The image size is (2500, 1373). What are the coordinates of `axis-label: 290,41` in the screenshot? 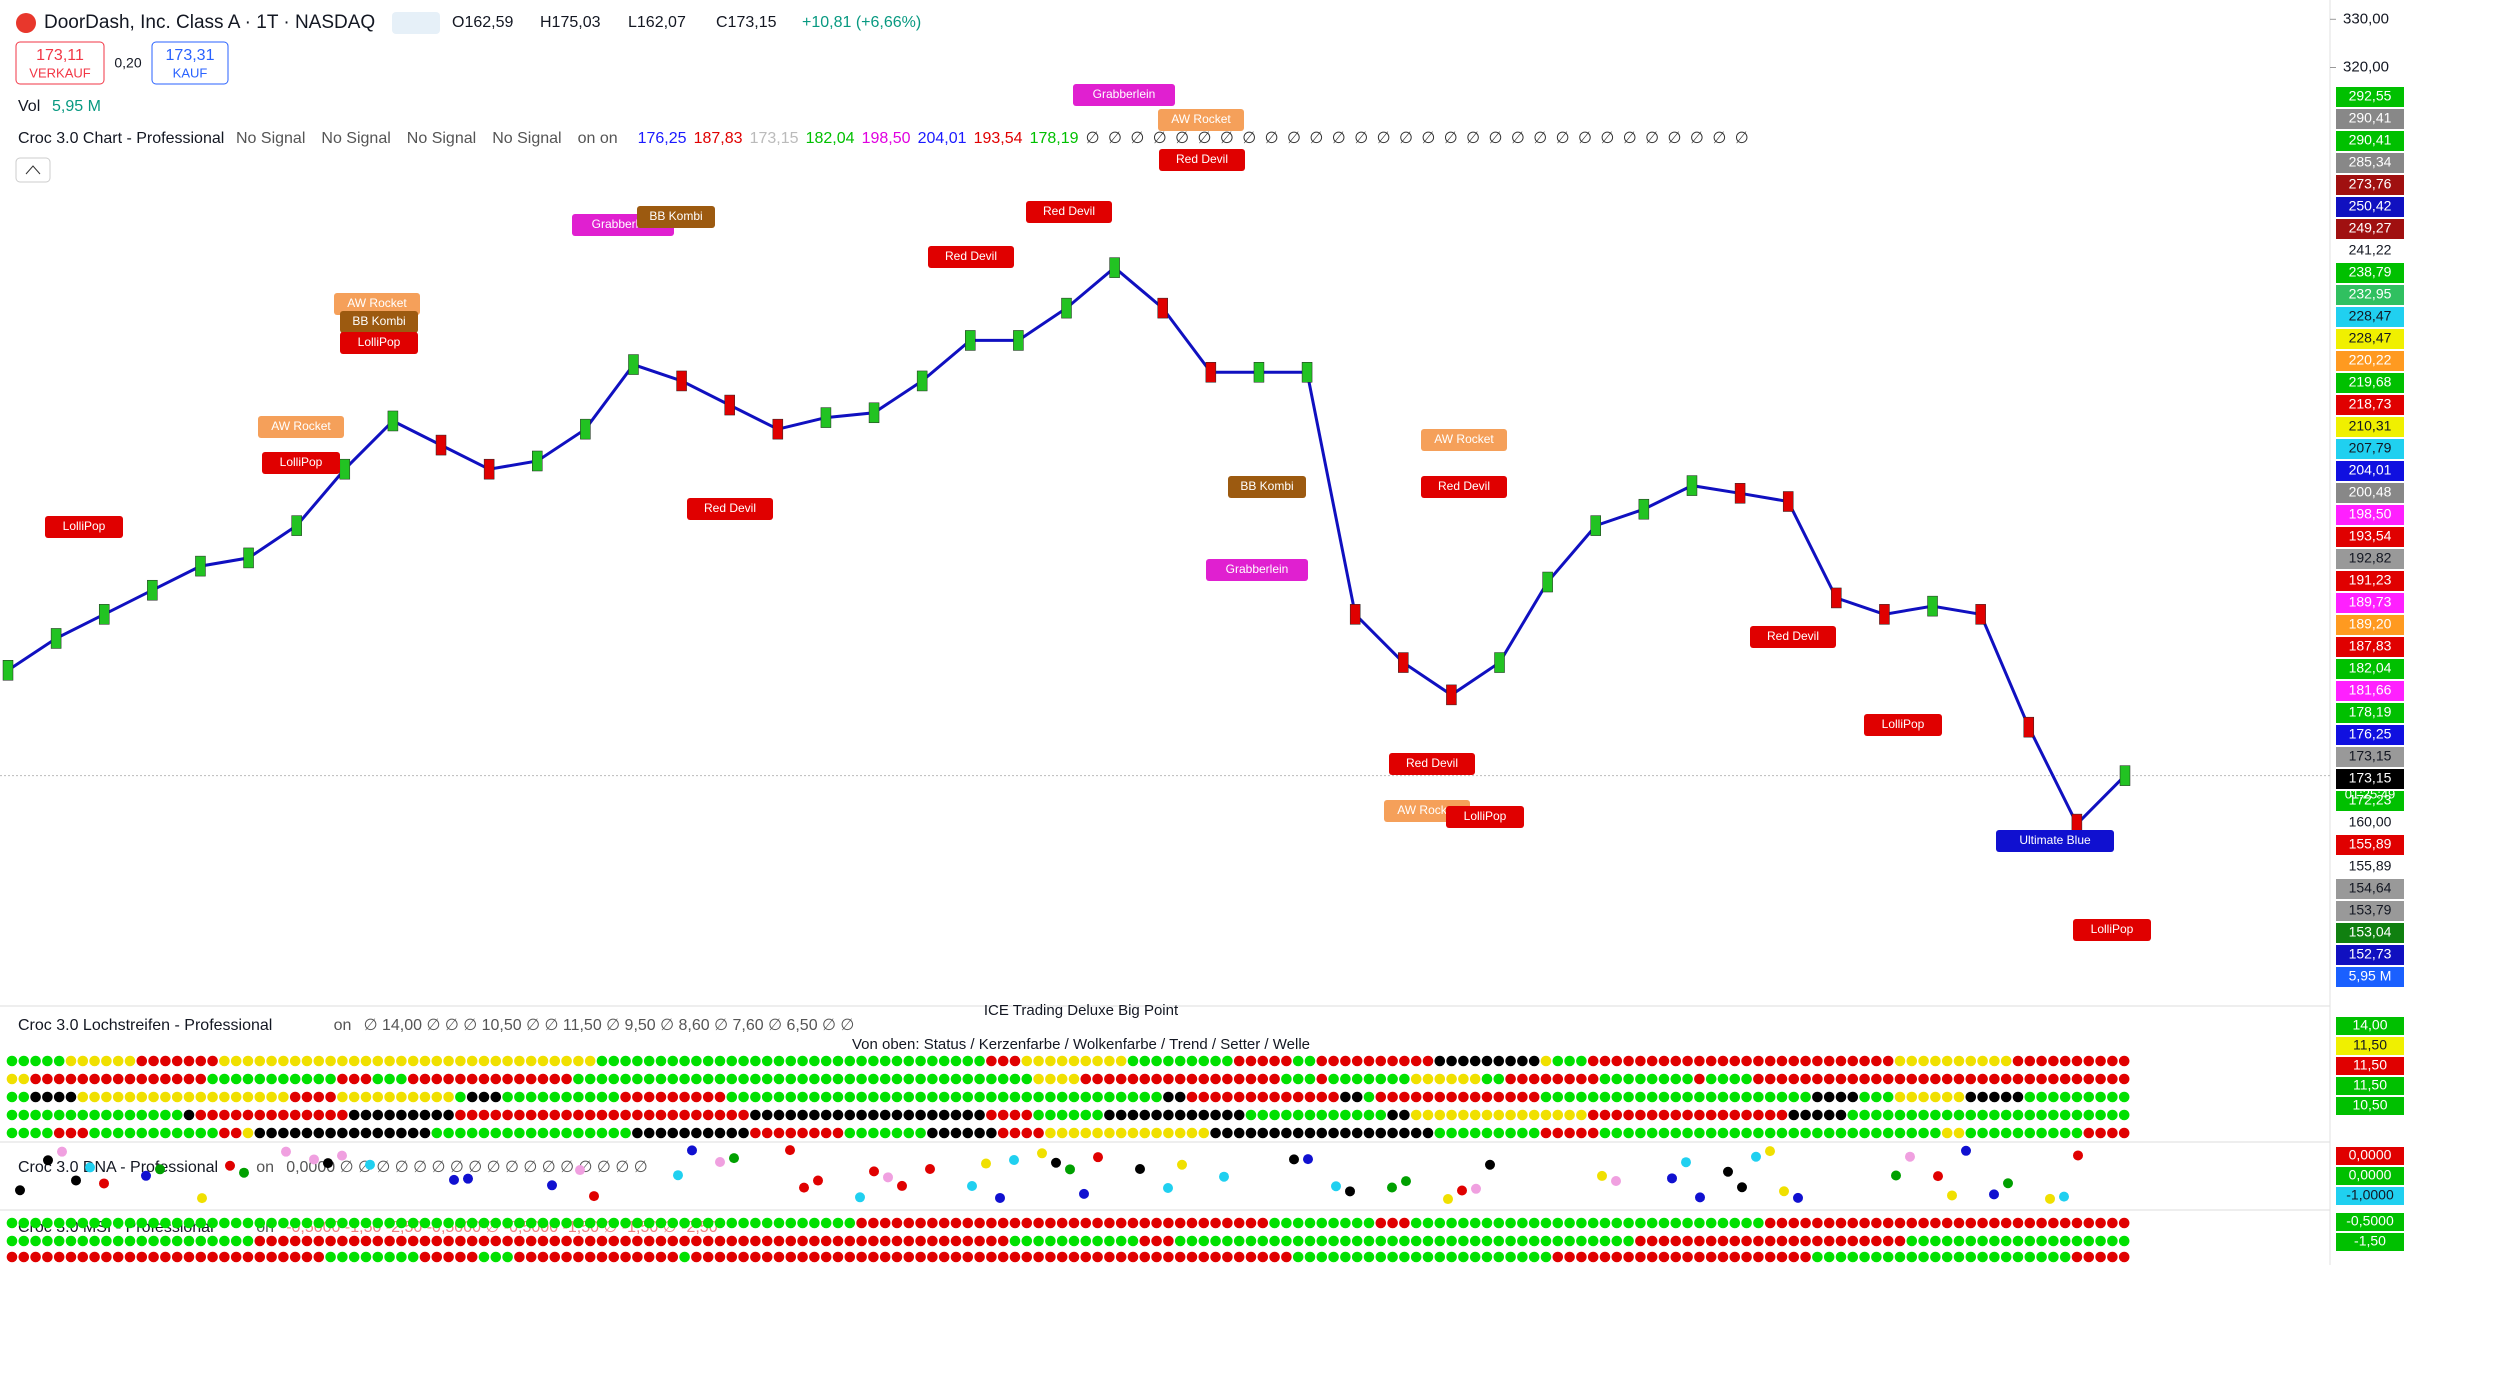 It's located at (2370, 140).